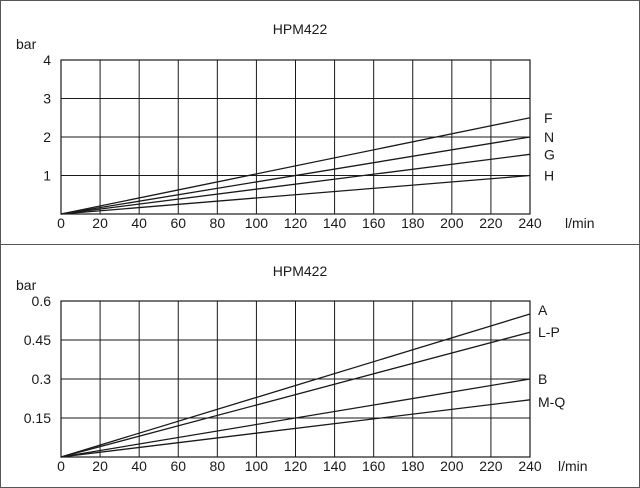 This screenshot has height=488, width=640. I want to click on series-label: A, so click(543, 310).